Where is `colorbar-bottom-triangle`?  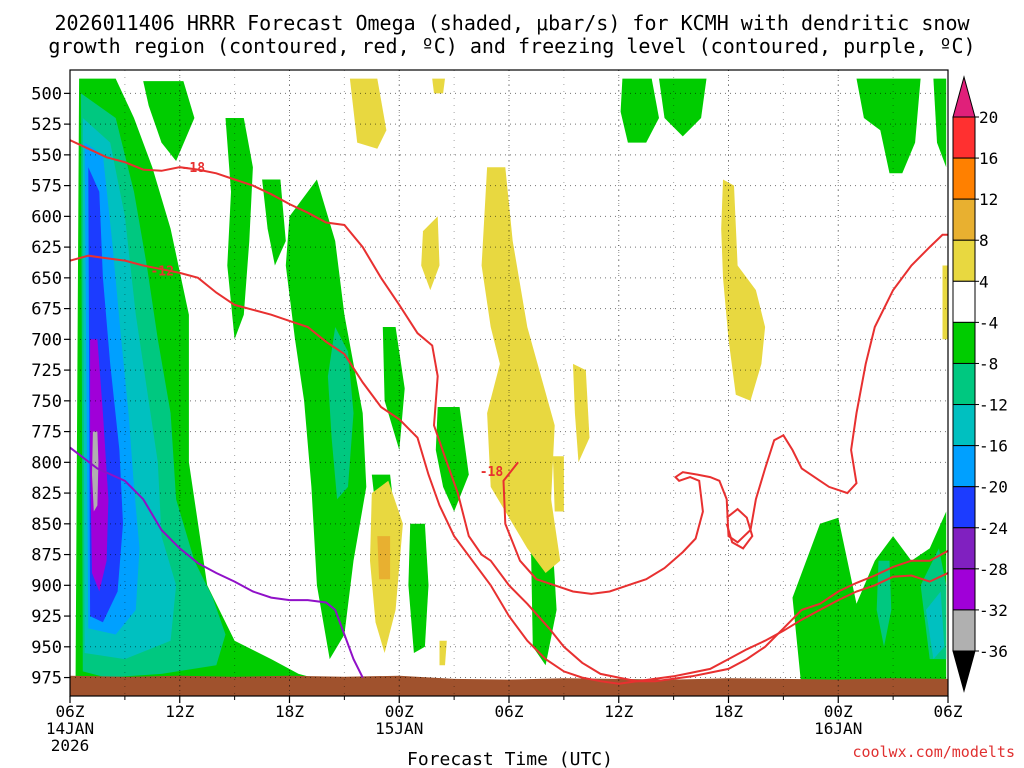 colorbar-bottom-triangle is located at coordinates (964, 671).